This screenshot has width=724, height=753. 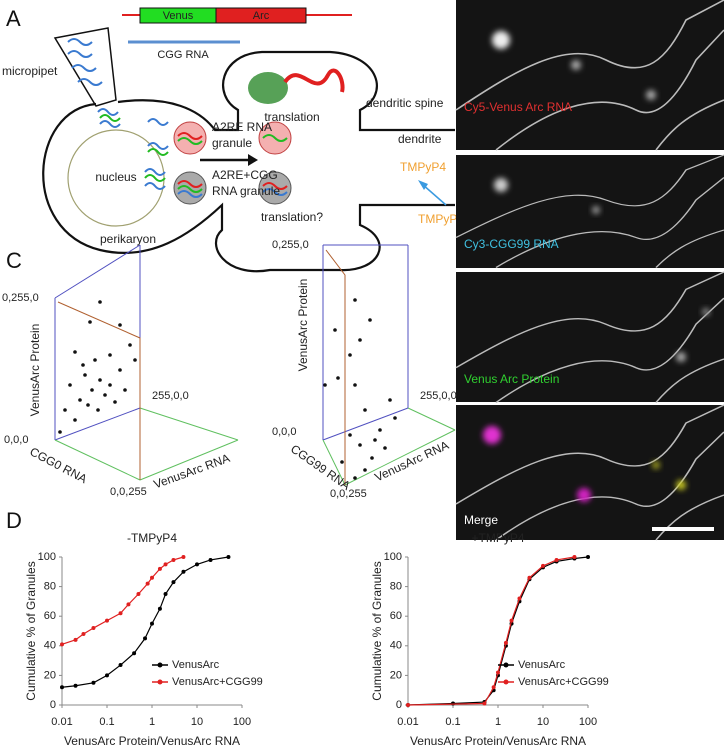 What do you see at coordinates (292, 217) in the screenshot?
I see `translation-q-label: translation?` at bounding box center [292, 217].